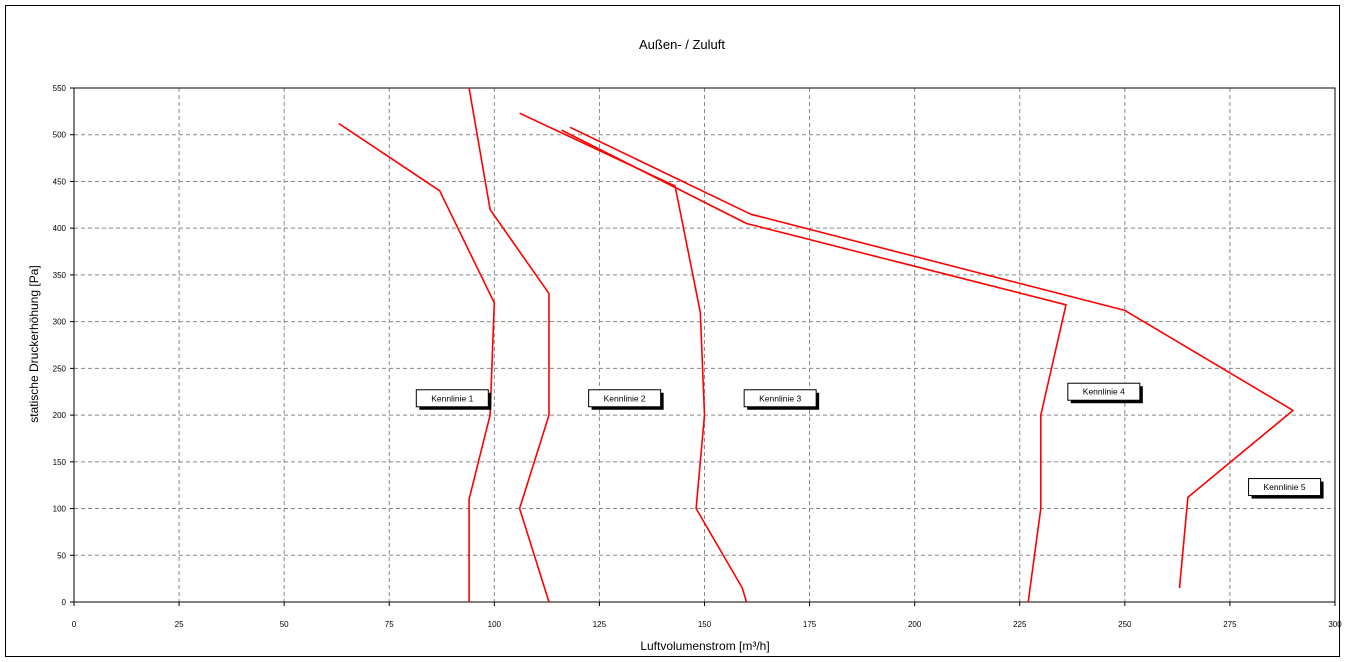 The width and height of the screenshot is (1347, 662). I want to click on callout-kennlinie-4: Kennlinie 4, so click(1105, 393).